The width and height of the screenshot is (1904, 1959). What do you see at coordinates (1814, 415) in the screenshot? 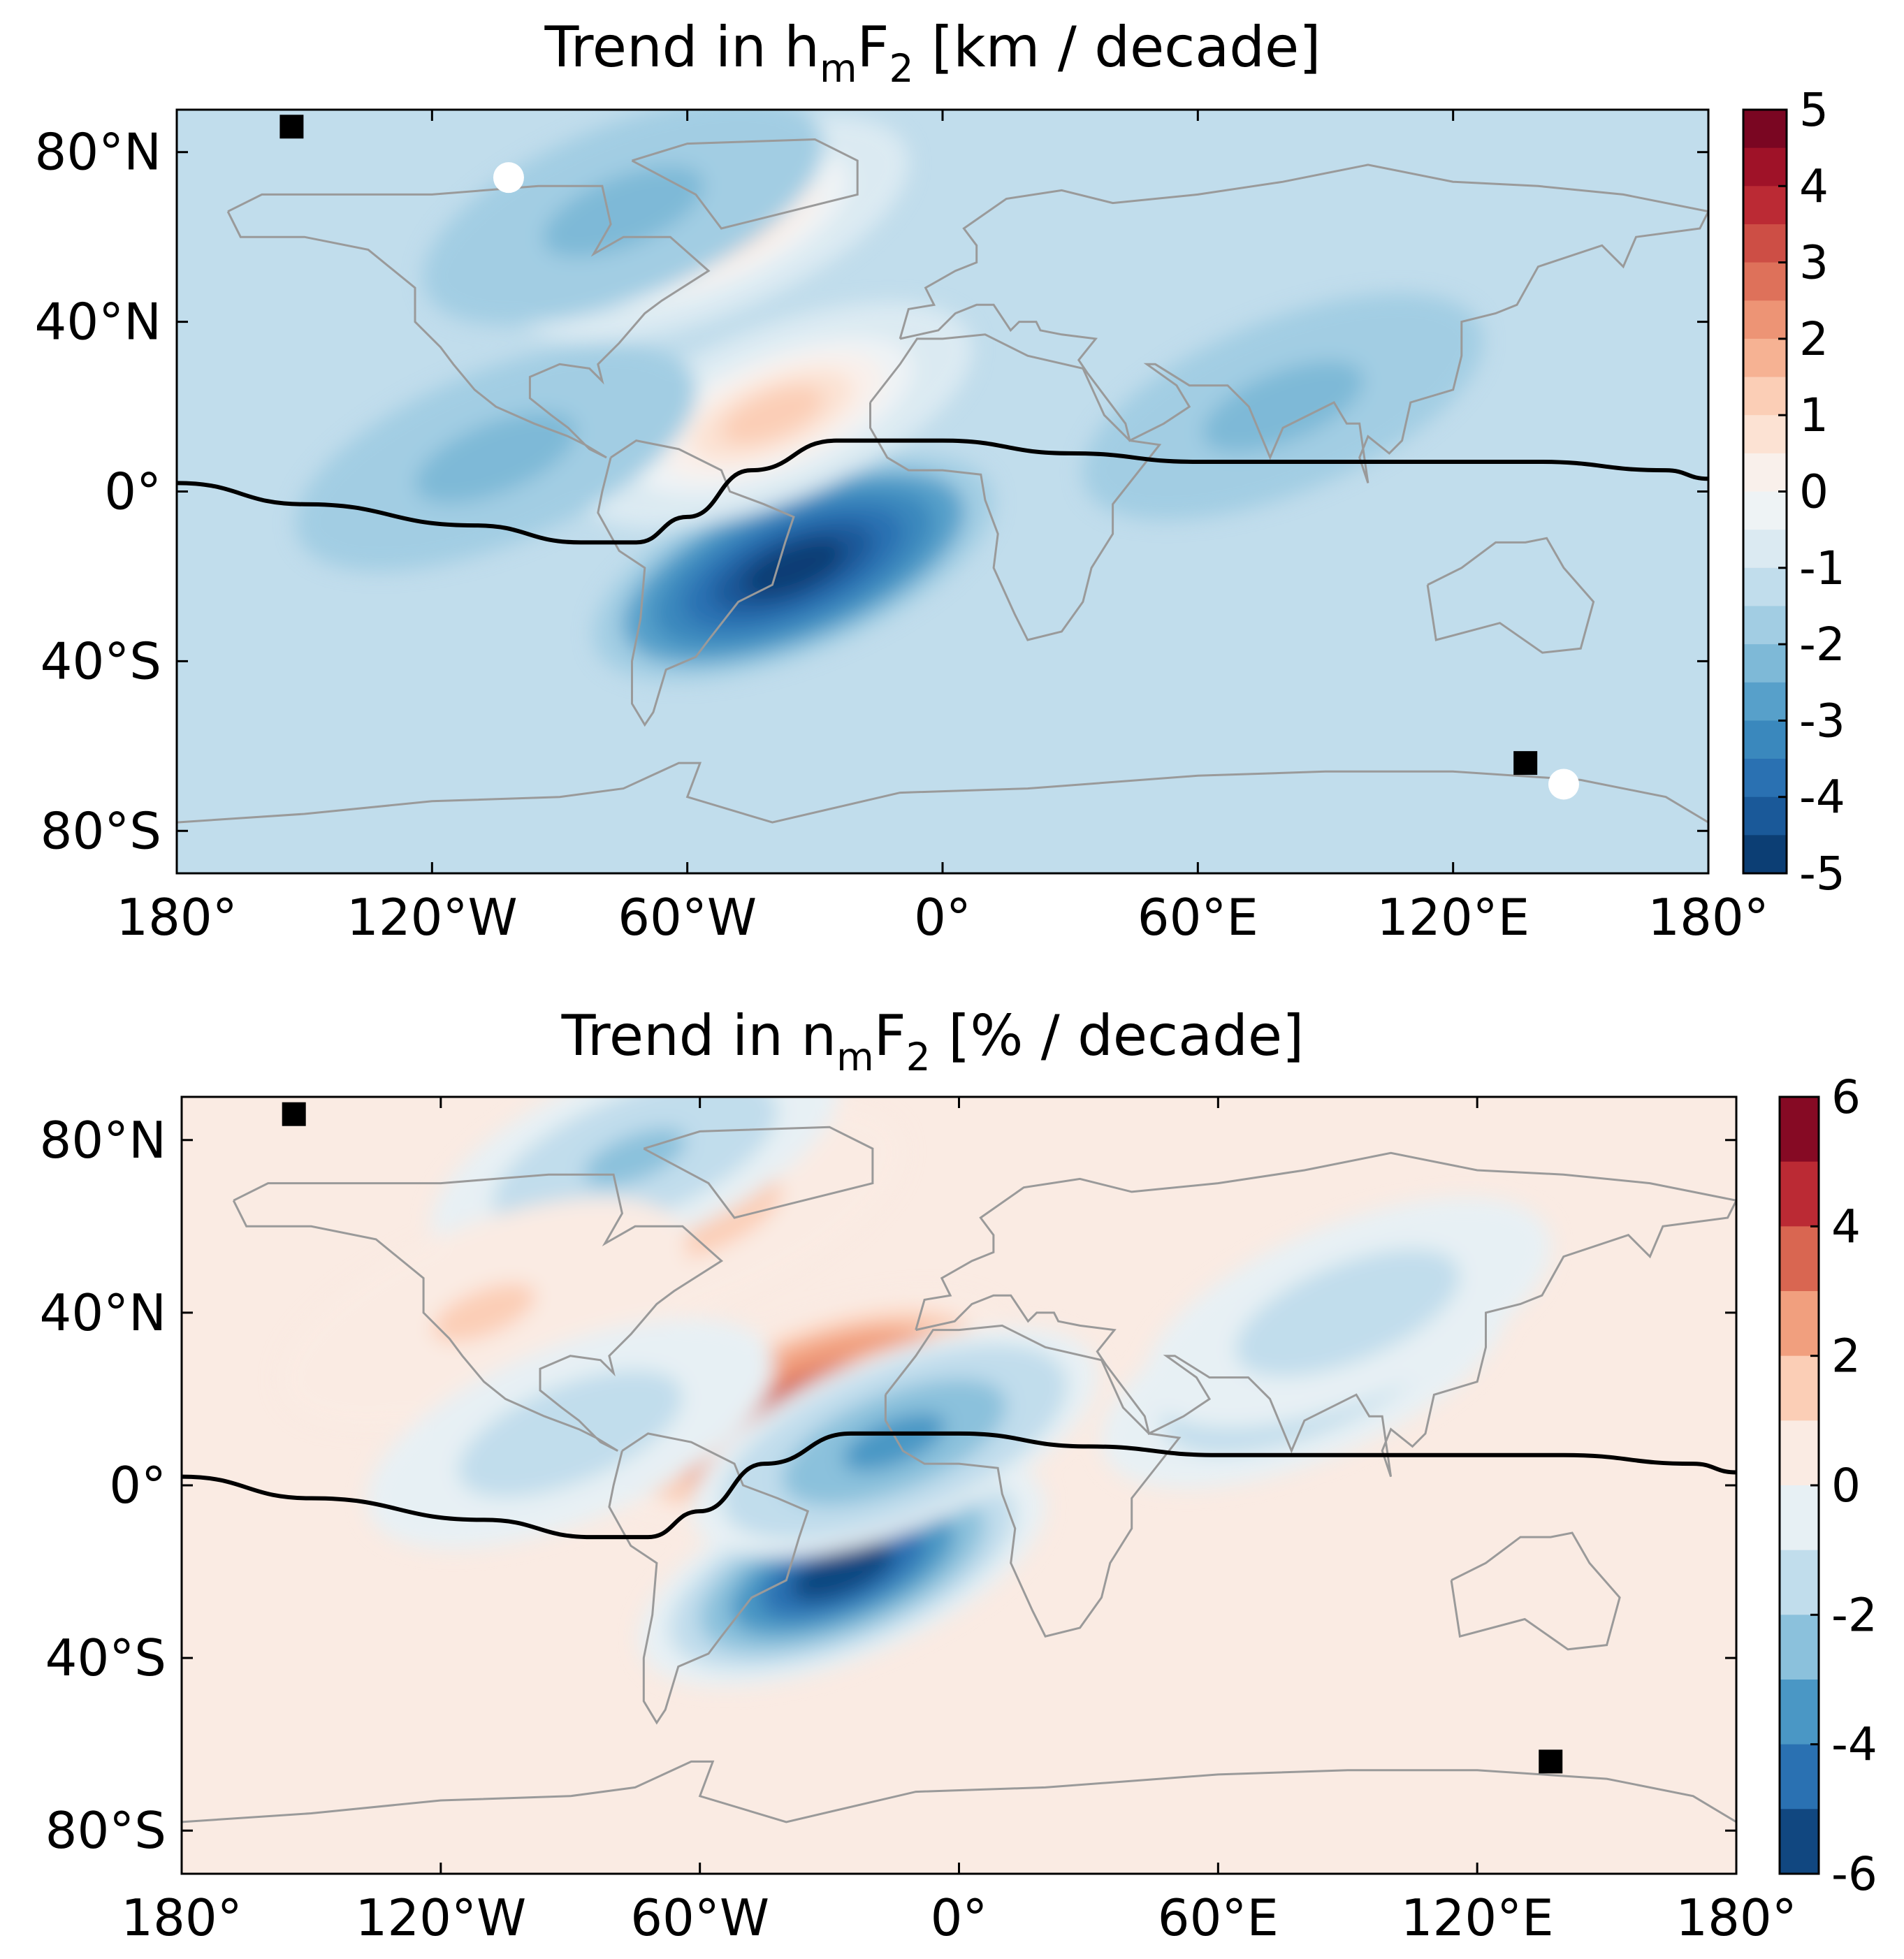
I see `colorbar-tick-label: 1` at bounding box center [1814, 415].